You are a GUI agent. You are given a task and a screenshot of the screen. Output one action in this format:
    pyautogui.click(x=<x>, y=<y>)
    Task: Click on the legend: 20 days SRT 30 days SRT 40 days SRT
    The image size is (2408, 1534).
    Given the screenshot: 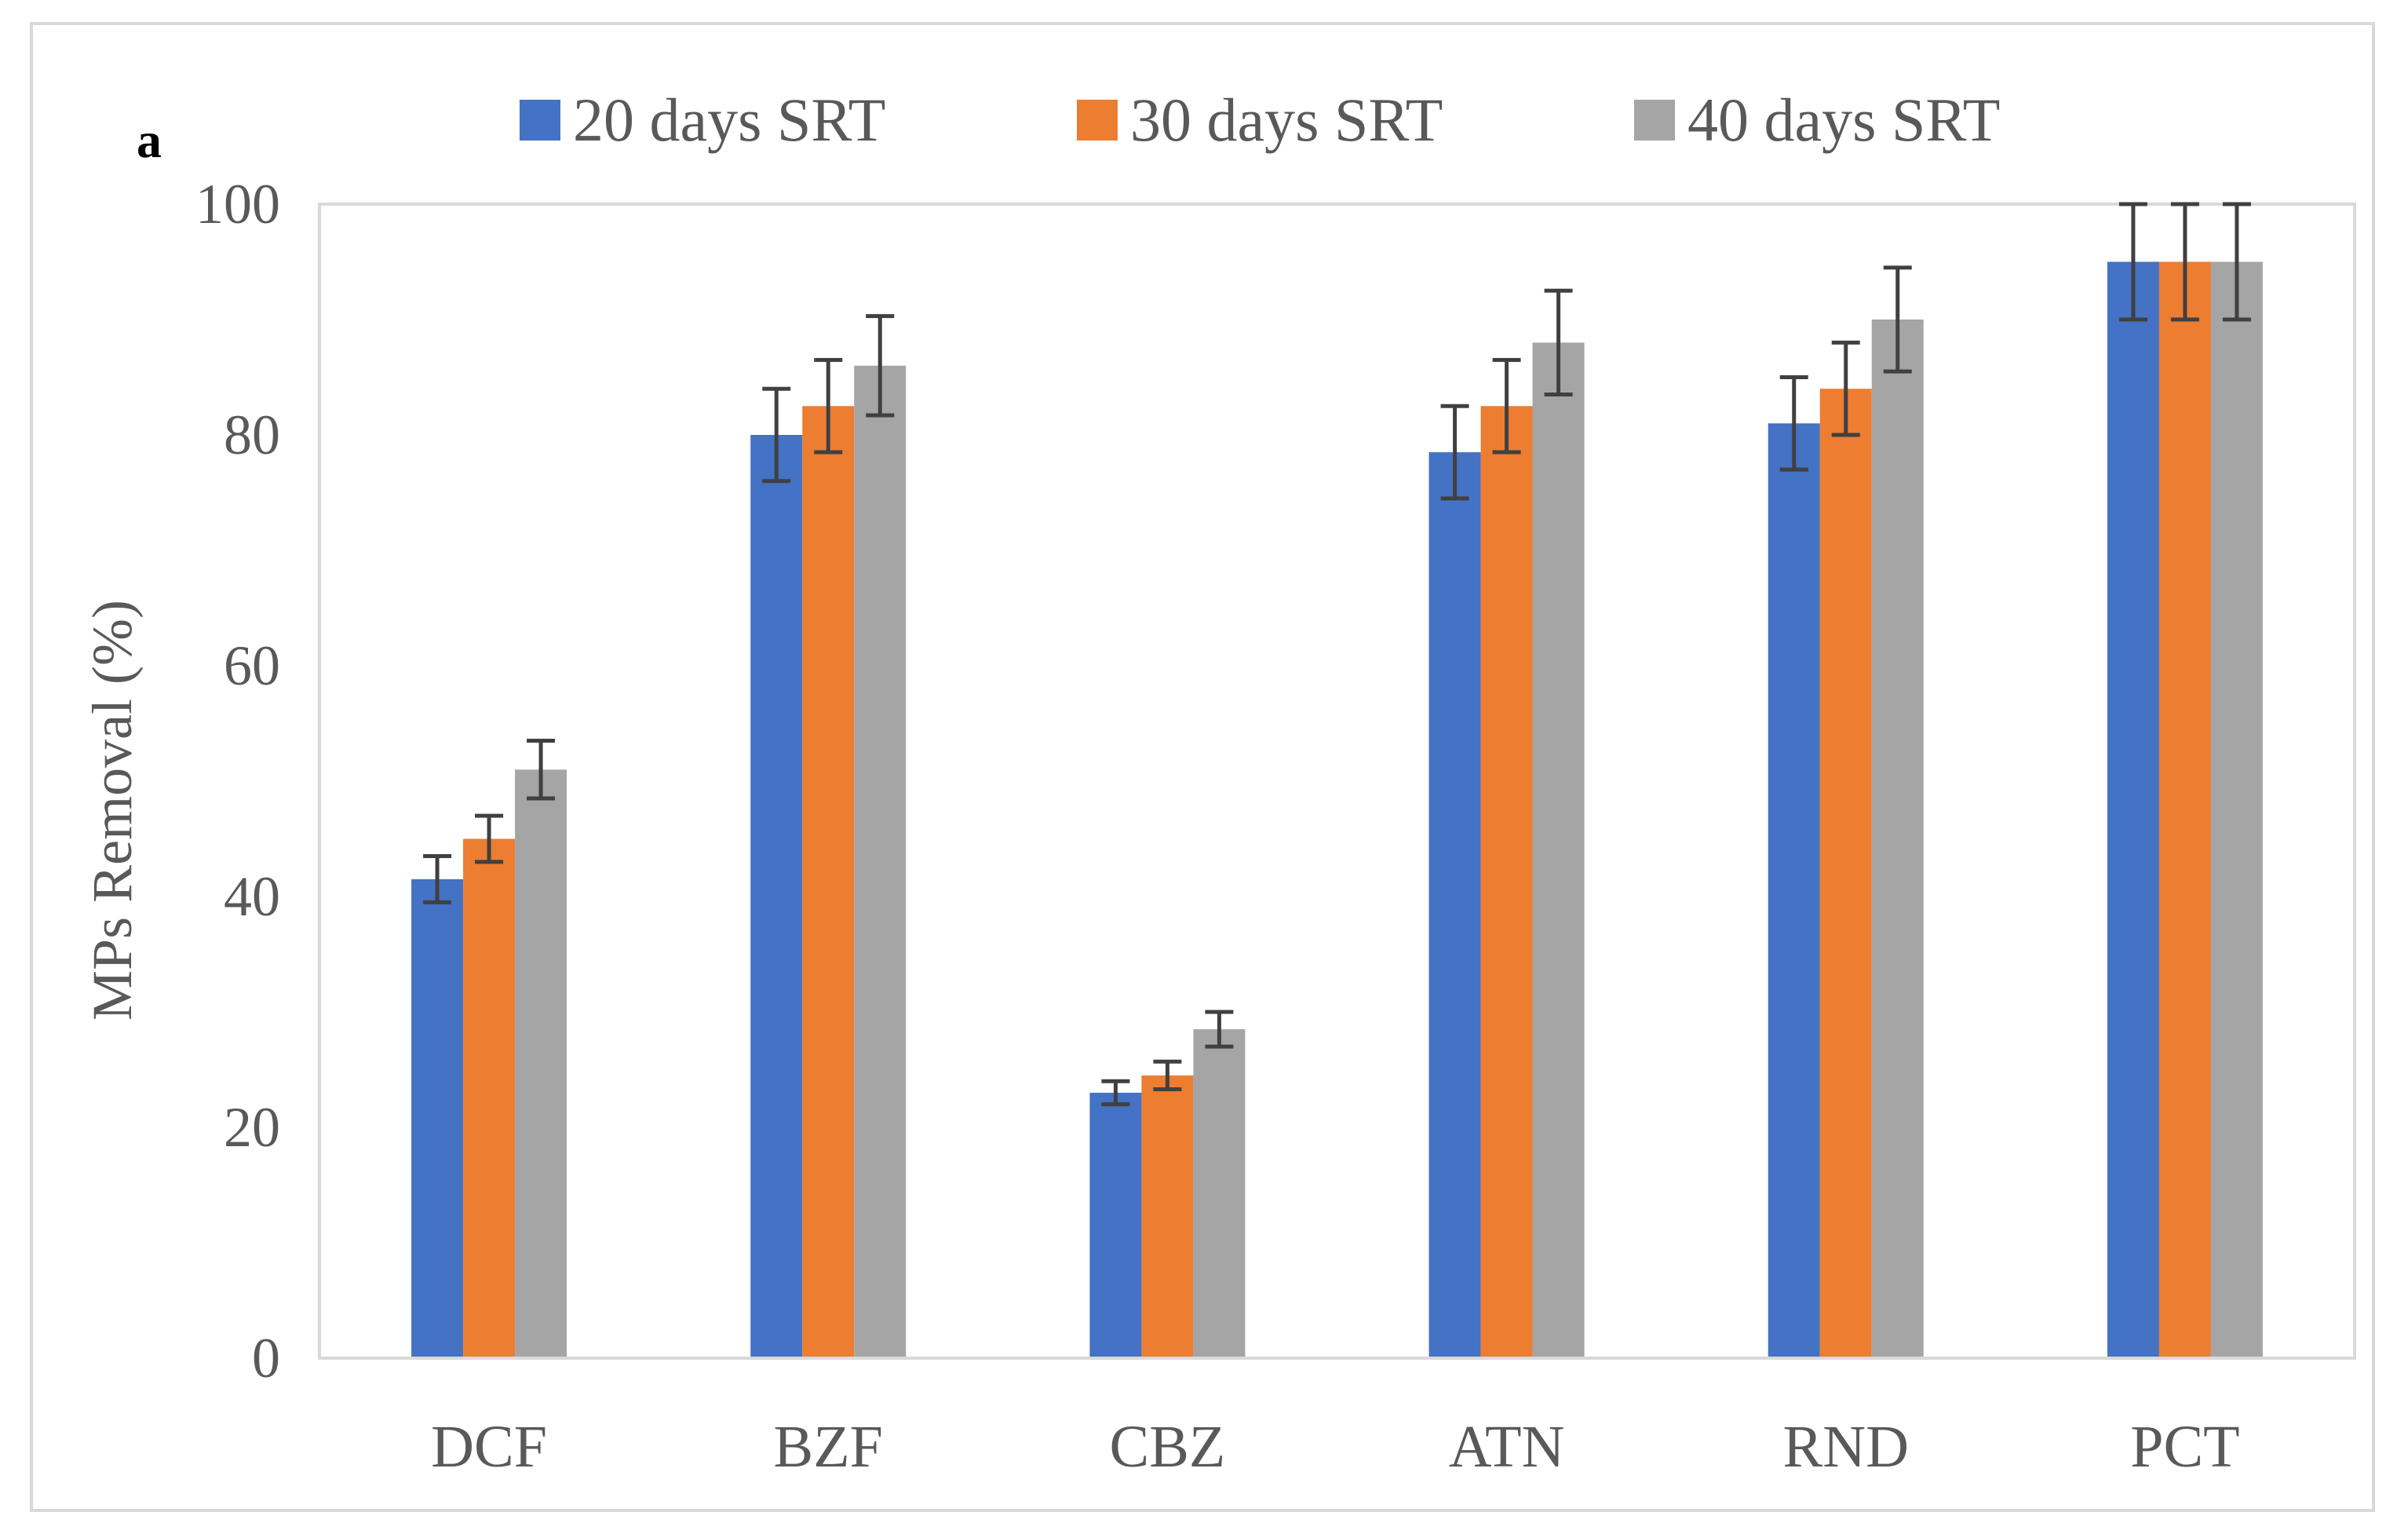 What is the action you would take?
    pyautogui.click(x=1260, y=120)
    